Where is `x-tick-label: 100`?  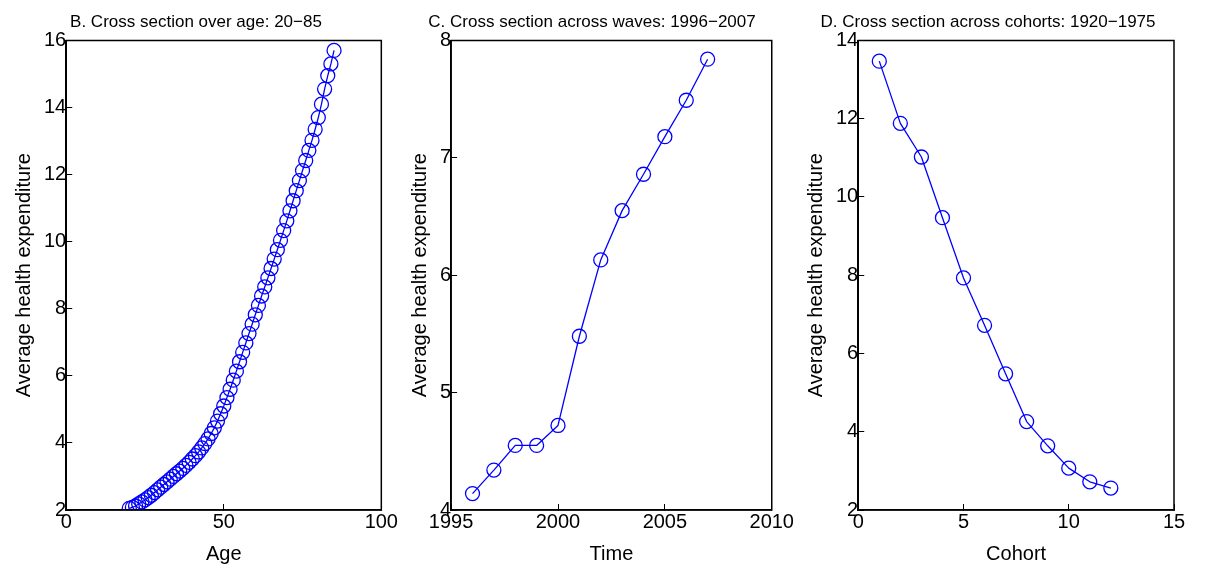
x-tick-label: 100 is located at coordinates (381, 520).